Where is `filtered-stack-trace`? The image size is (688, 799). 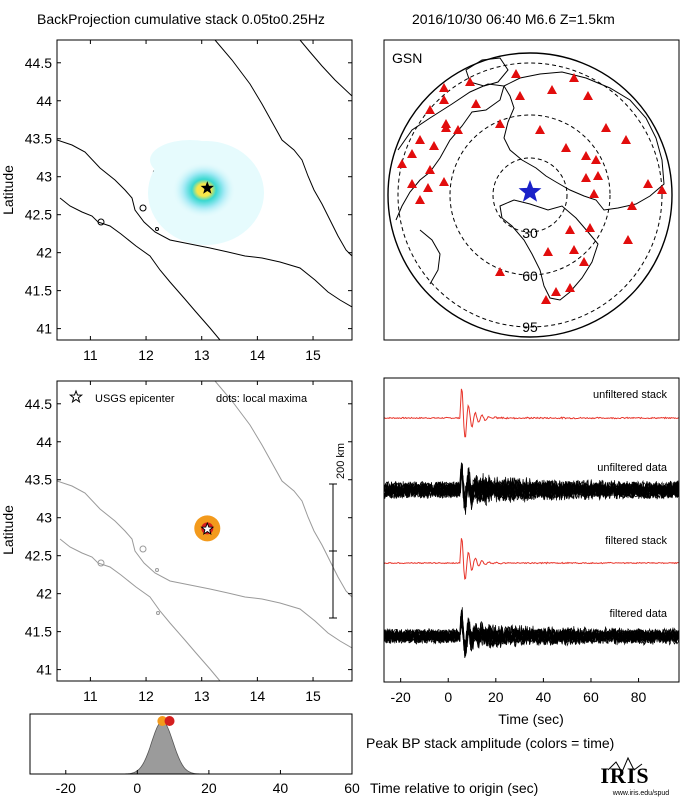
filtered-stack-trace is located at coordinates (531, 559).